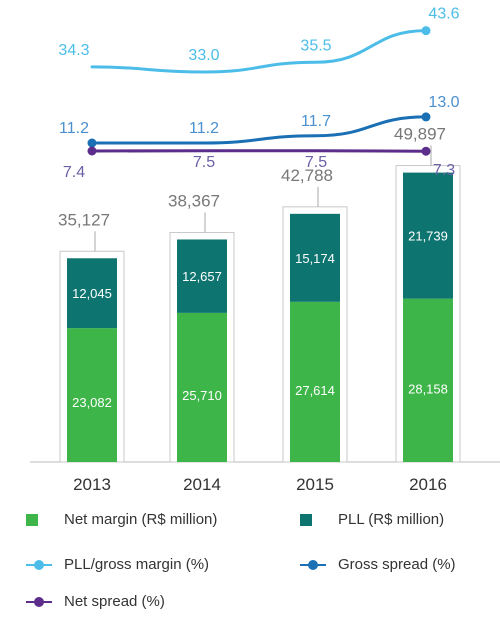  I want to click on label-net-margin-2013: 23,082, so click(92, 402).